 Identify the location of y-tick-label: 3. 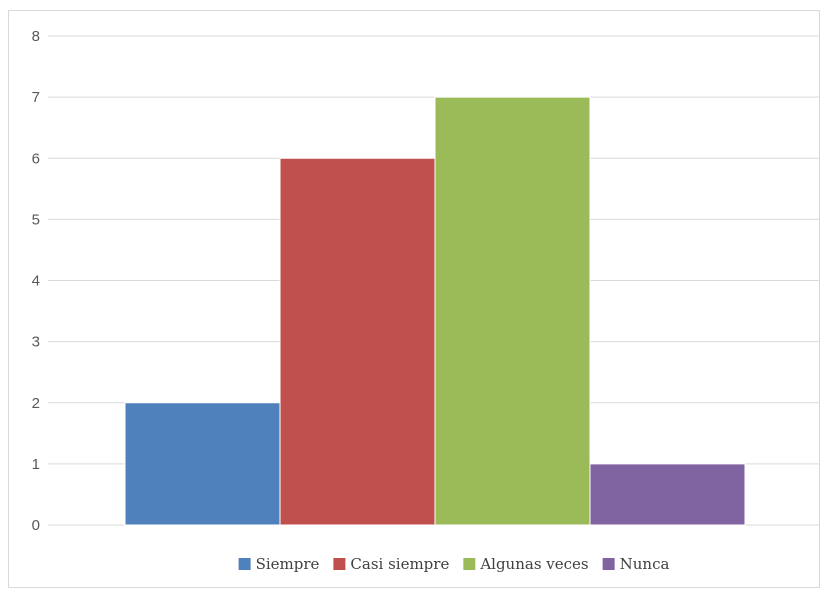
(36, 342).